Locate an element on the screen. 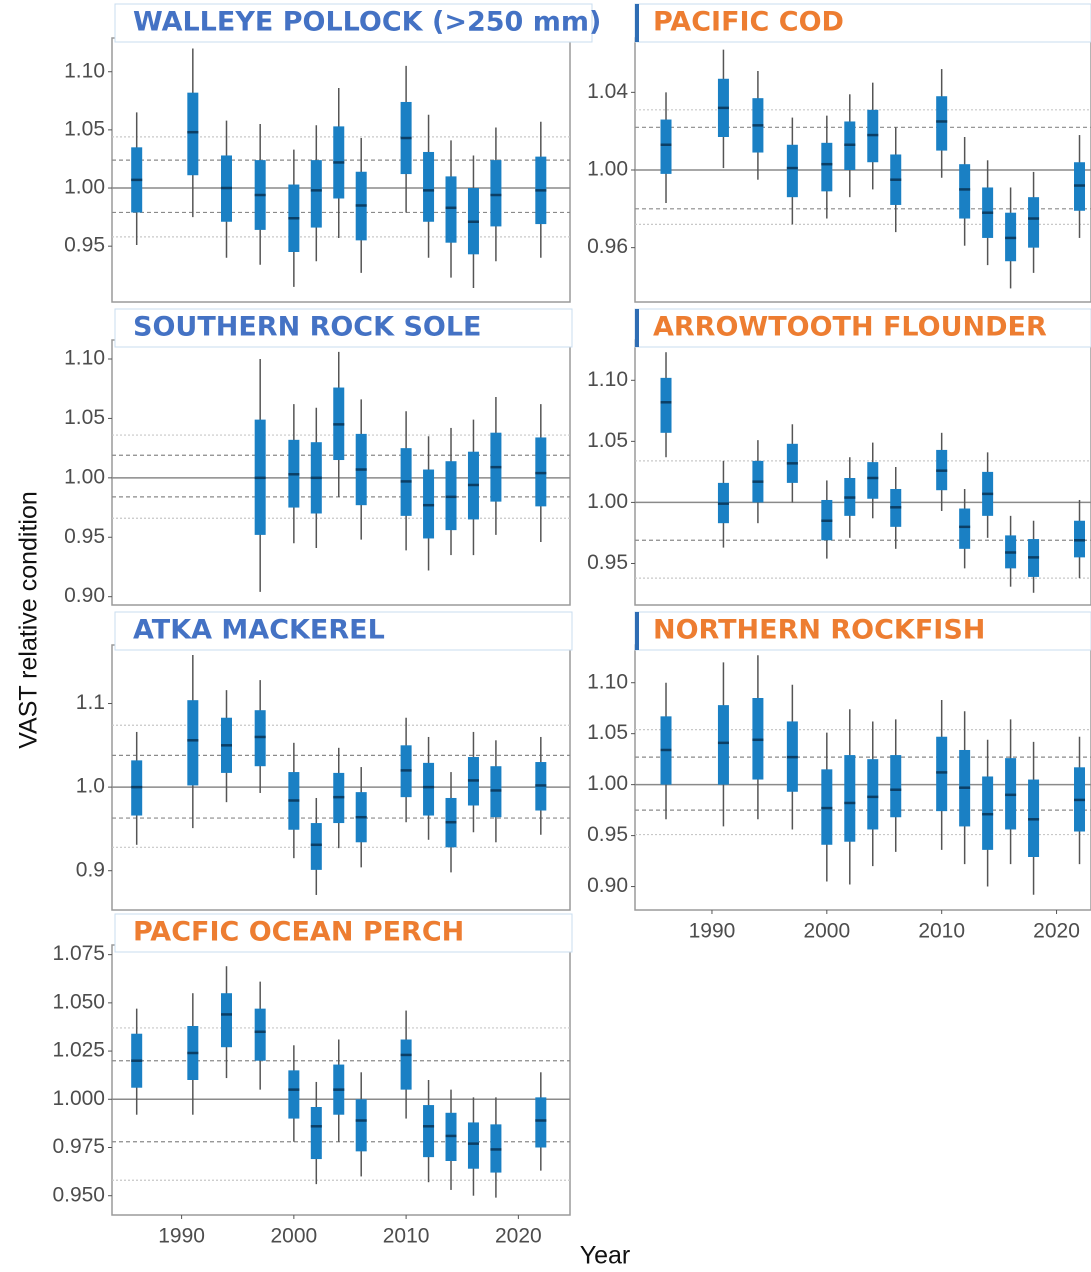 The width and height of the screenshot is (1091, 1272). y-tick-label: 0.950 is located at coordinates (78, 1194).